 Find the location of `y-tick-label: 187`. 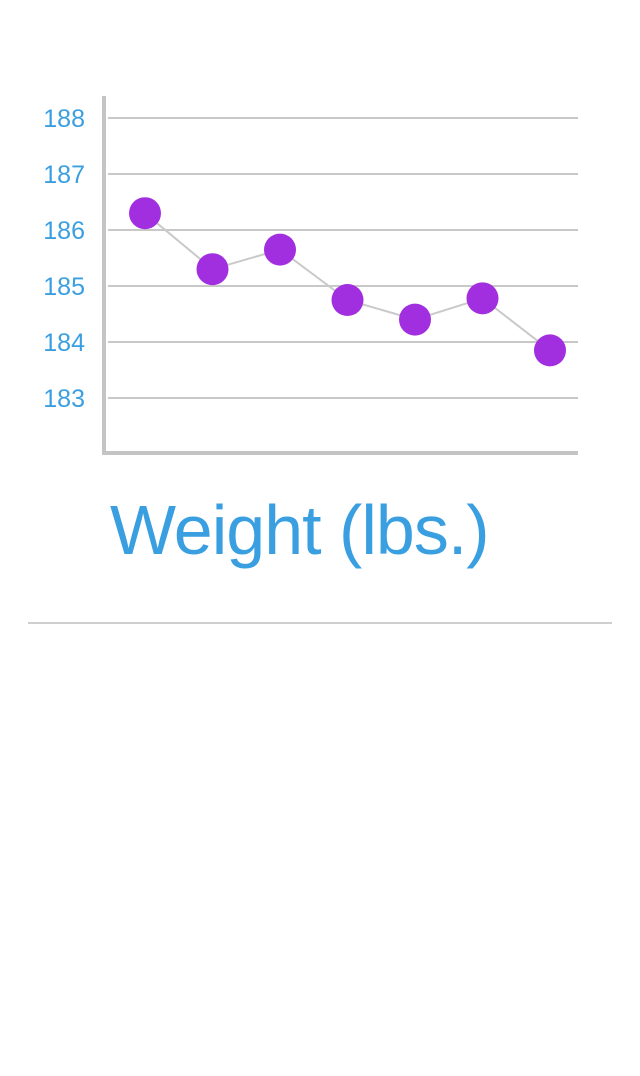

y-tick-label: 187 is located at coordinates (64, 175).